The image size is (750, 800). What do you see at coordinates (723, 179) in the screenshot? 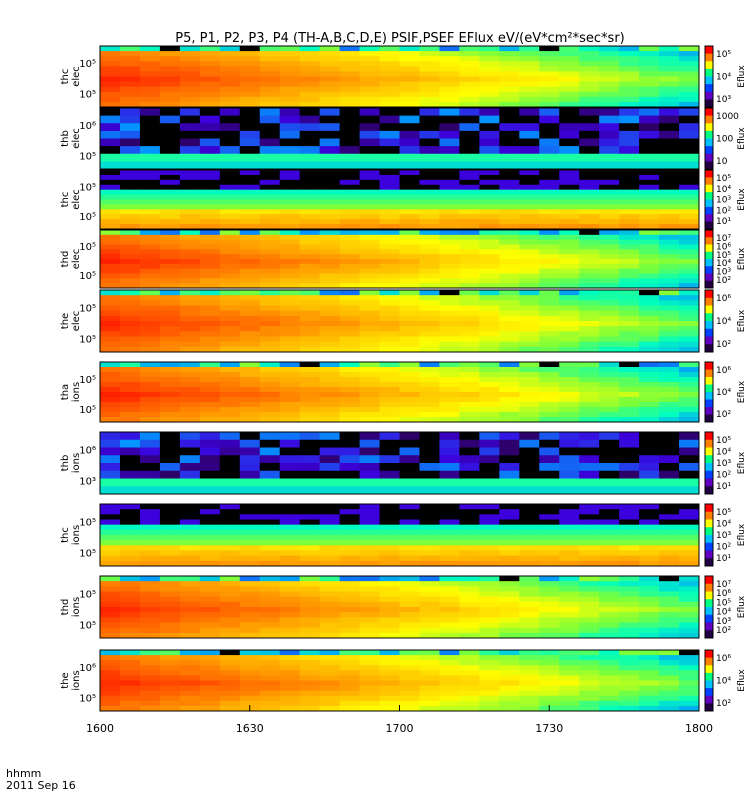
I see `colorbar-tick-label: 10⁵` at bounding box center [723, 179].